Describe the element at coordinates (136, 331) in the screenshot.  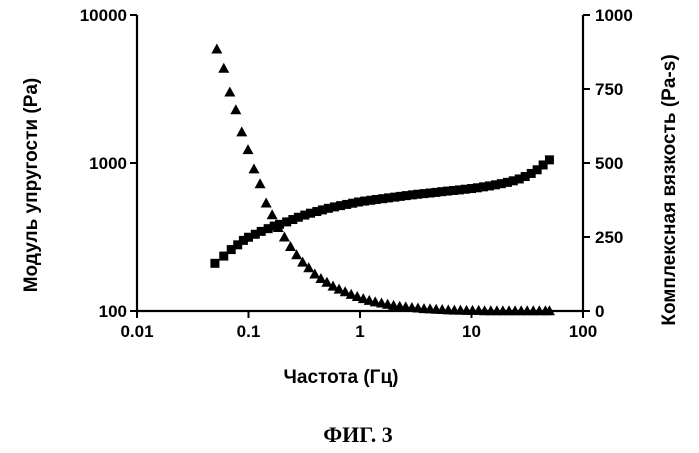
I see `x-tick-label: 0.01` at that location.